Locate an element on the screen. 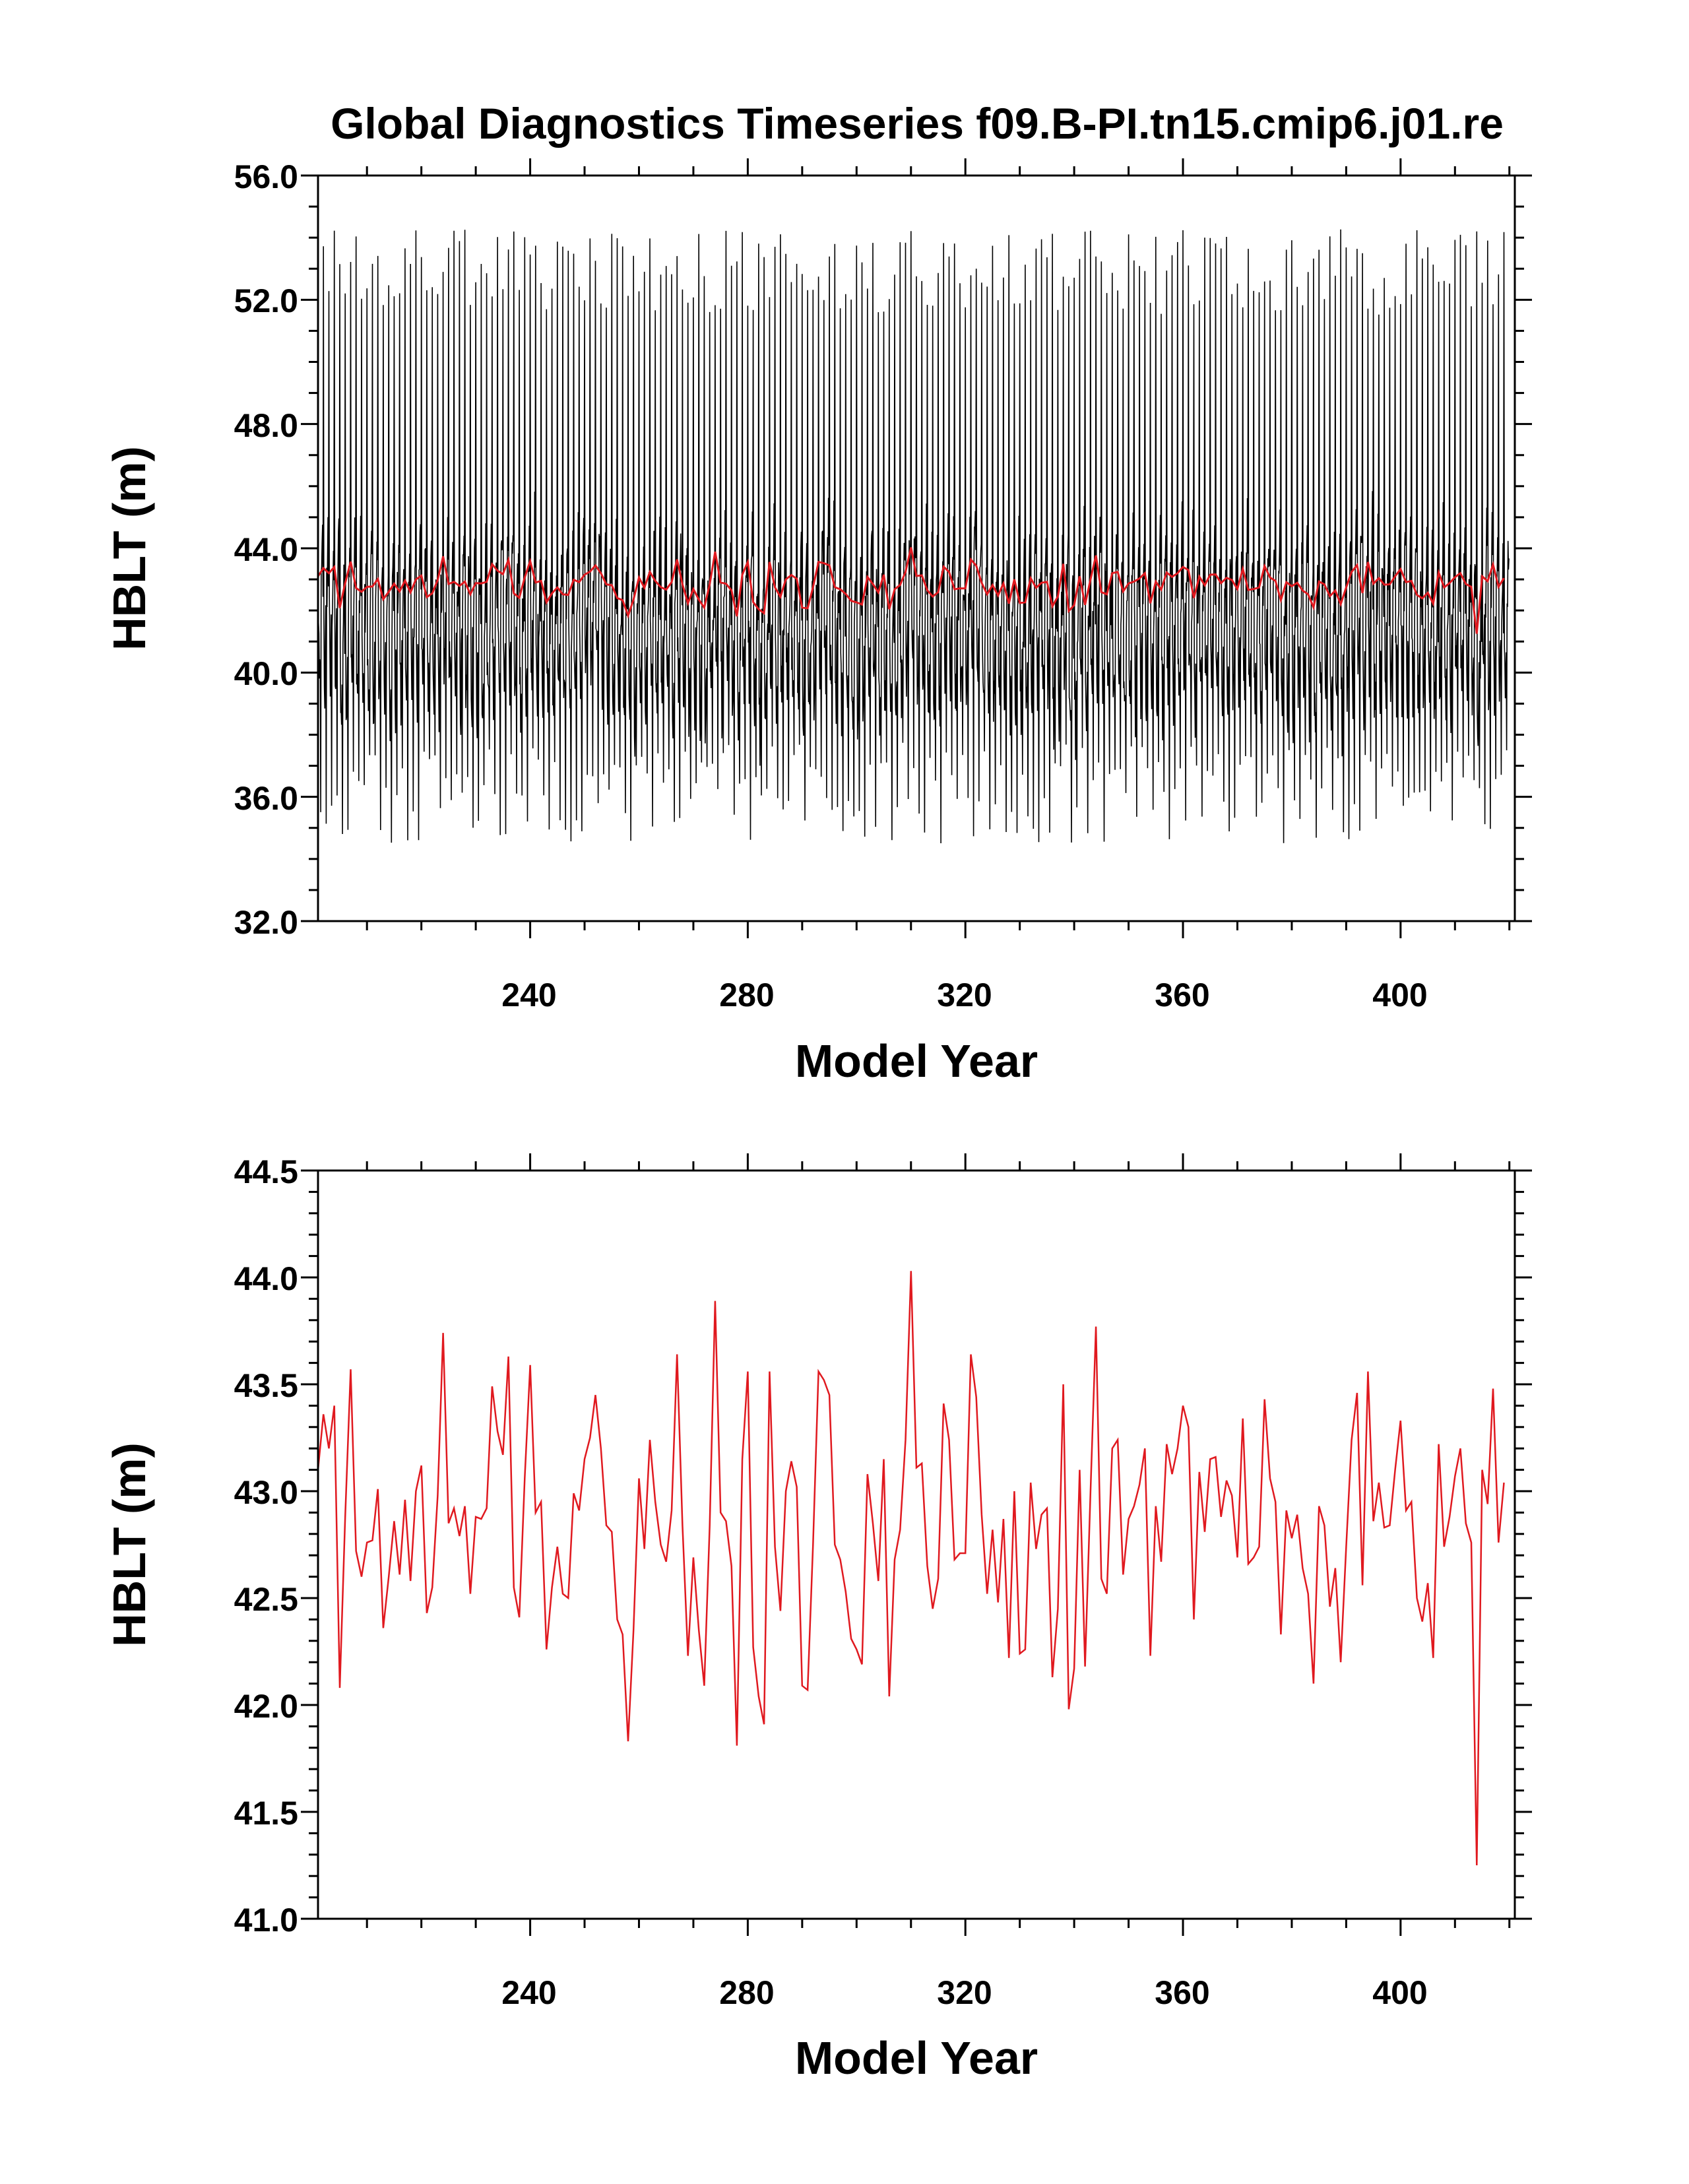 The width and height of the screenshot is (1689, 2184). y-tick-label: 40.0 is located at coordinates (266, 673).